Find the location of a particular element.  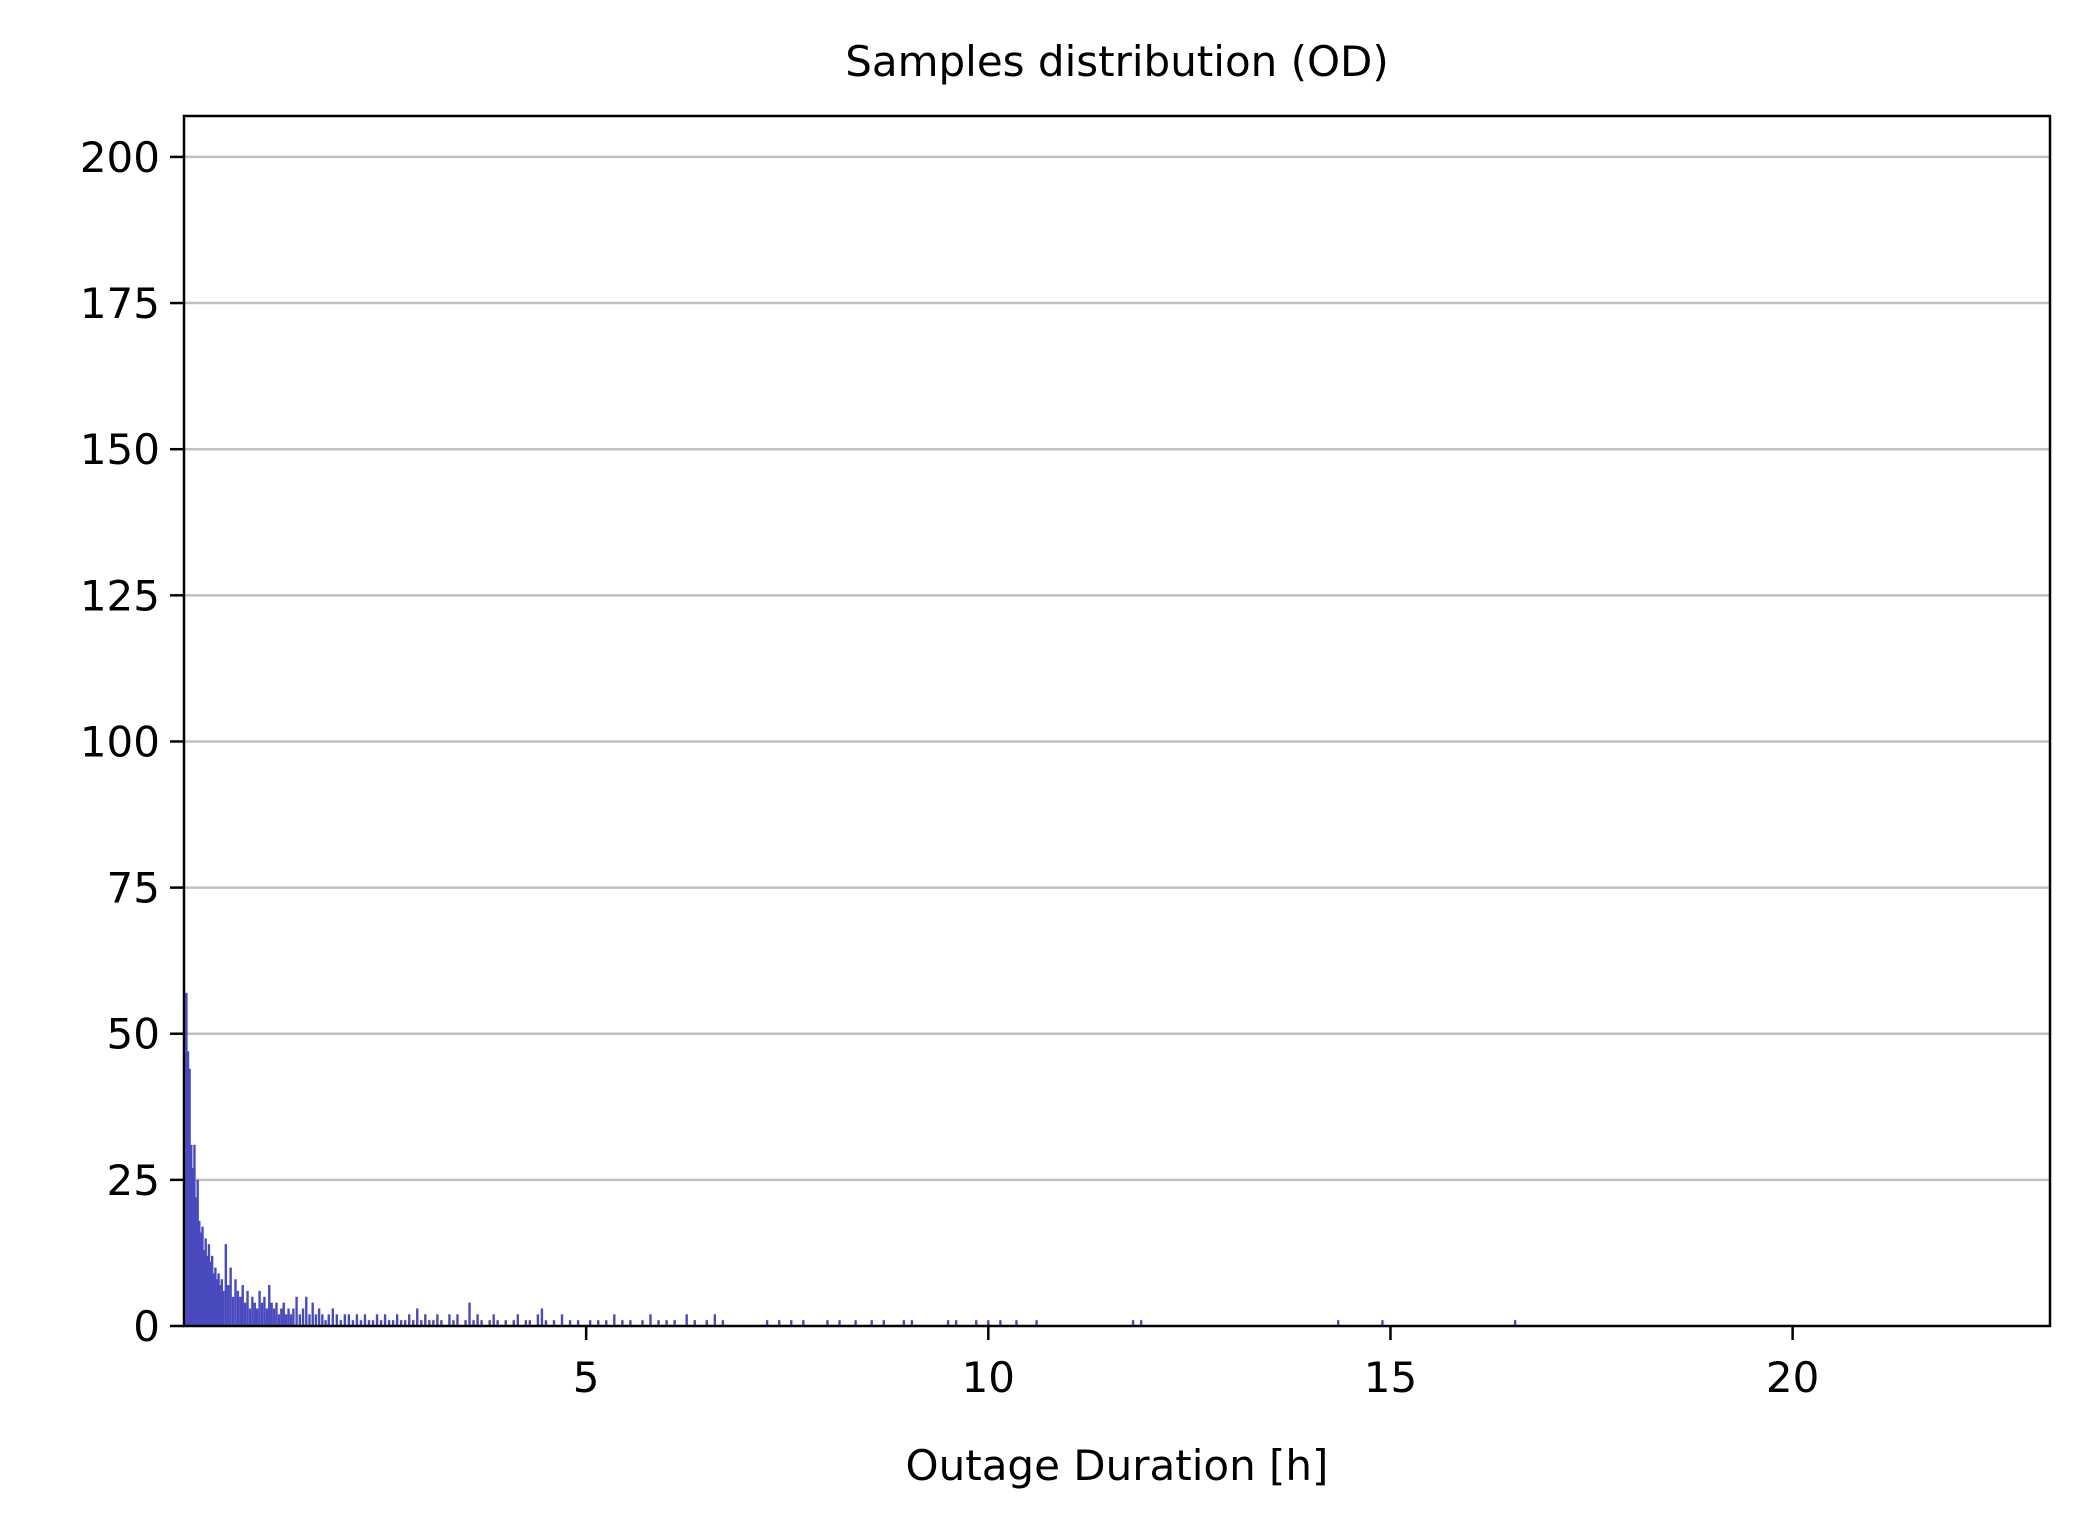

y-tick-label: 150 is located at coordinates (120, 449).